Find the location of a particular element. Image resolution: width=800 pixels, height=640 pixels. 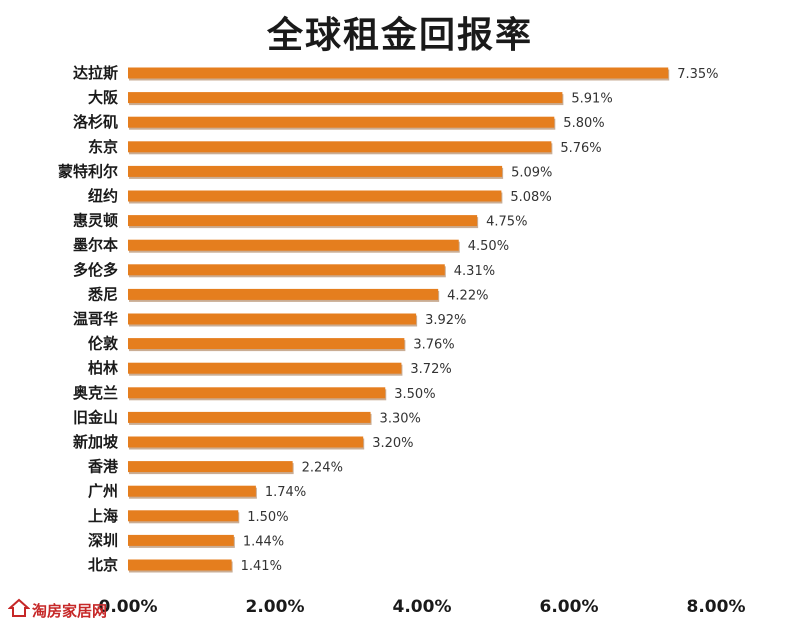

category-label: 多伦多 is located at coordinates (95, 270).